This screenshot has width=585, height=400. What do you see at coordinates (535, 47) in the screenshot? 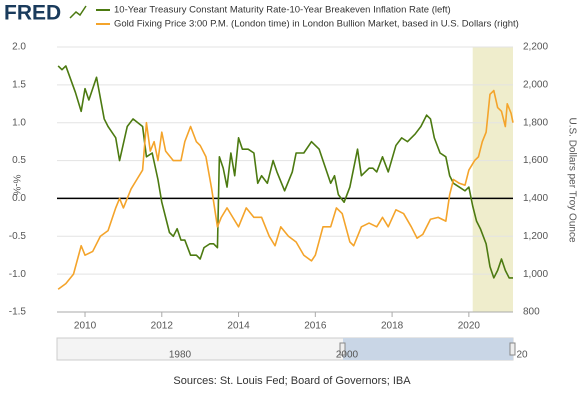
I see `y2-tick-label: 2,200` at bounding box center [535, 47].